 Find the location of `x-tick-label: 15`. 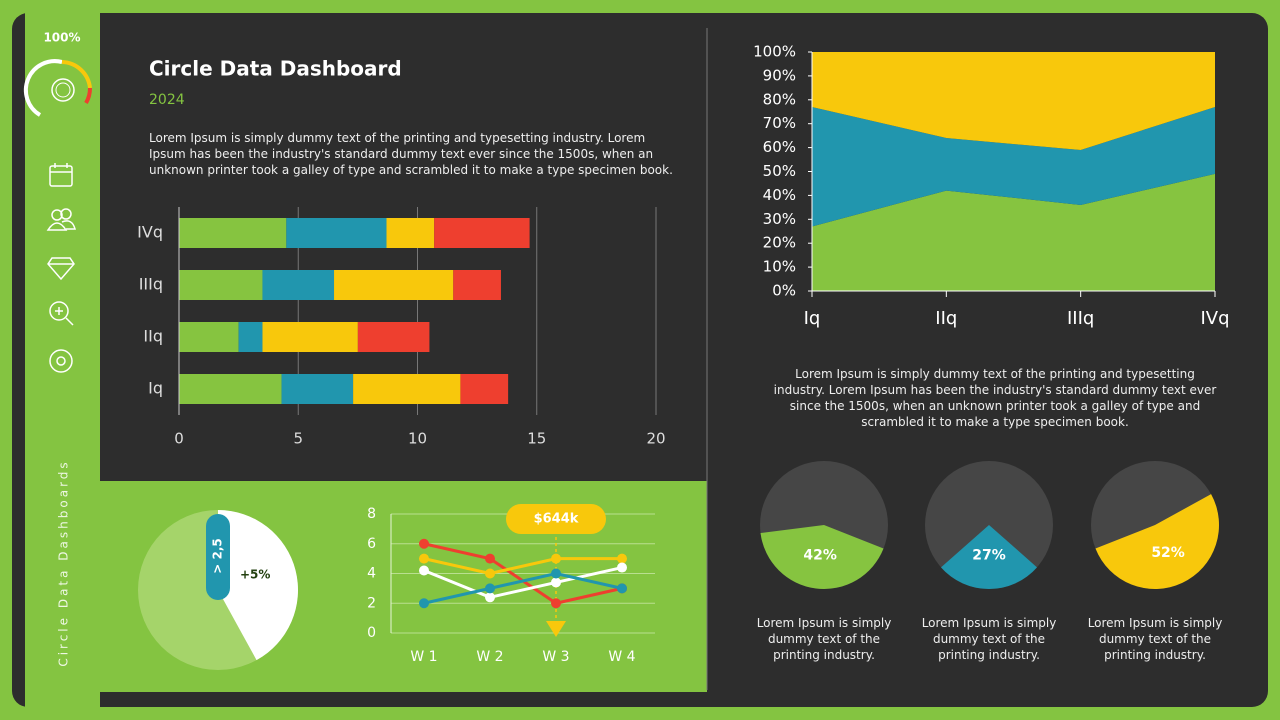

x-tick-label: 15 is located at coordinates (536, 439).